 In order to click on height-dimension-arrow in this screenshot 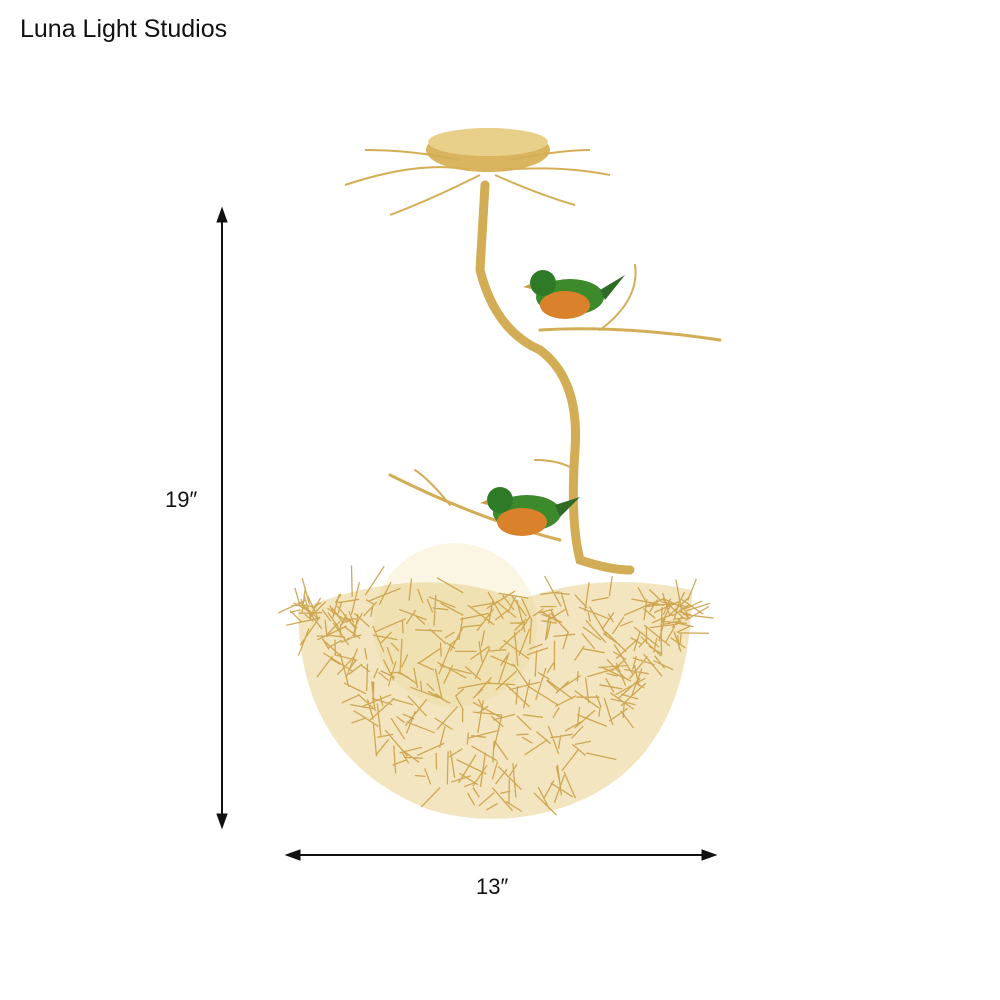, I will do `click(222, 518)`.